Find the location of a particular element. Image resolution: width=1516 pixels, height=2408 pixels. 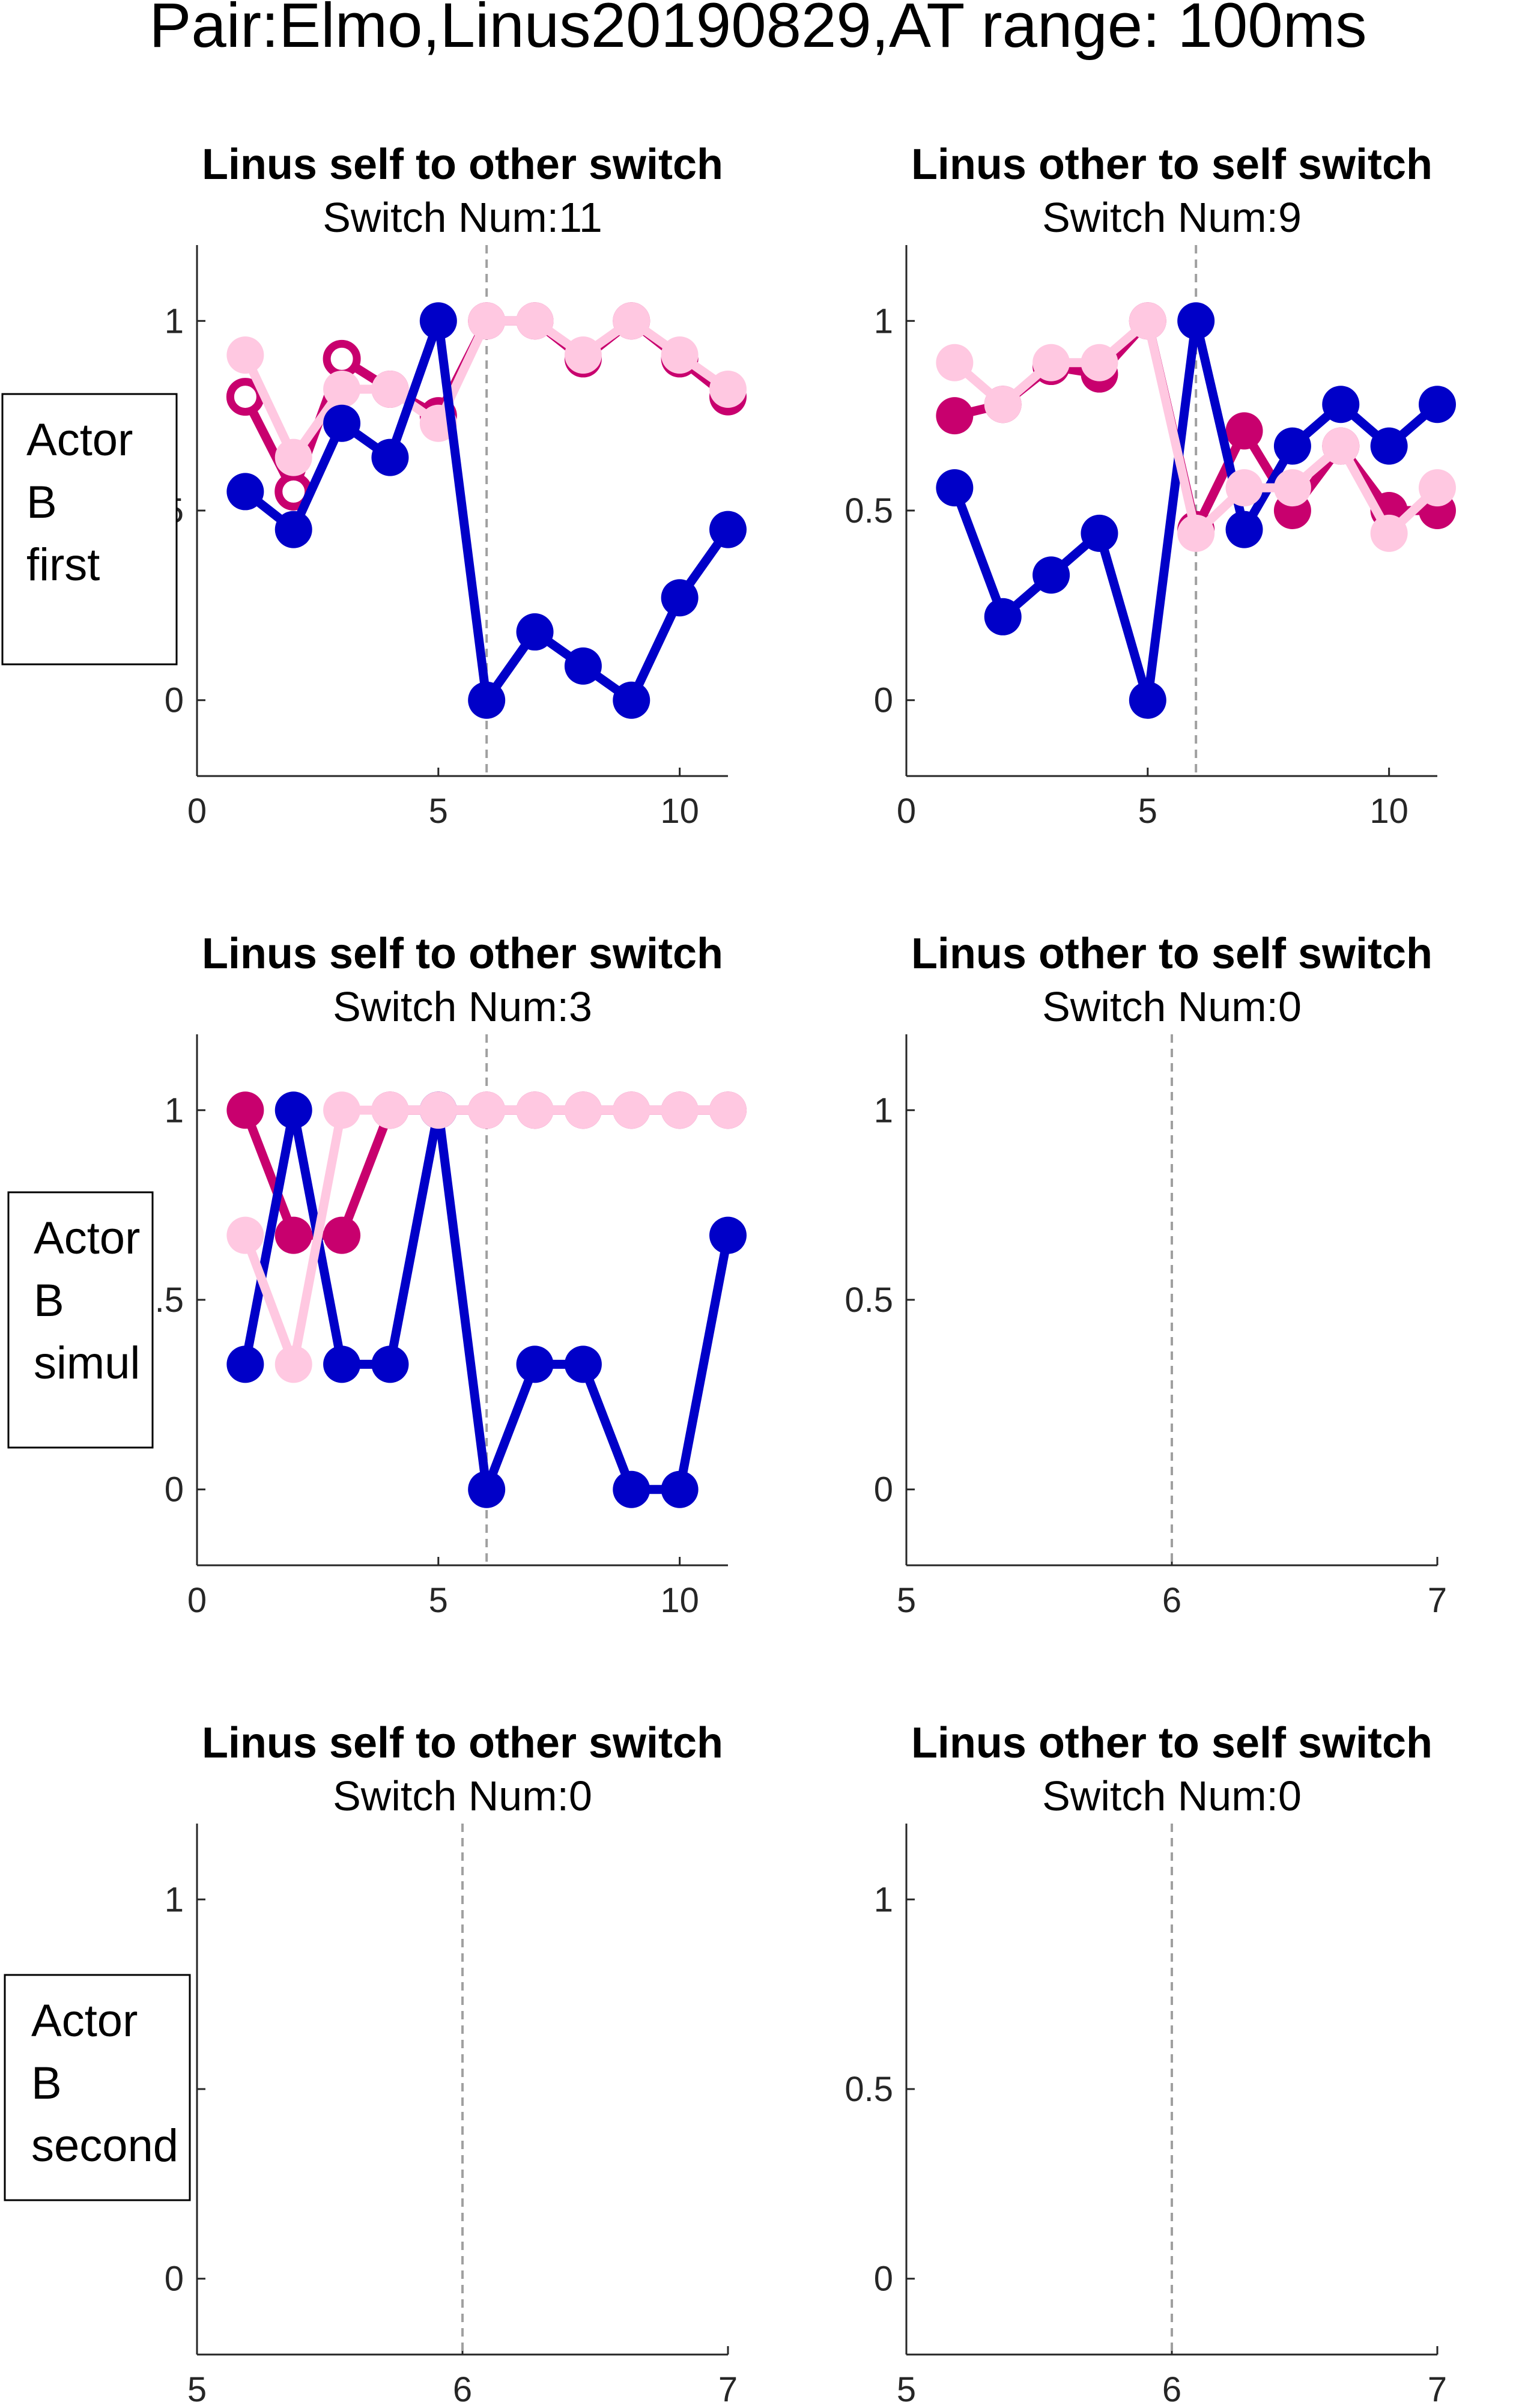

row-label-line: first is located at coordinates (63, 564).